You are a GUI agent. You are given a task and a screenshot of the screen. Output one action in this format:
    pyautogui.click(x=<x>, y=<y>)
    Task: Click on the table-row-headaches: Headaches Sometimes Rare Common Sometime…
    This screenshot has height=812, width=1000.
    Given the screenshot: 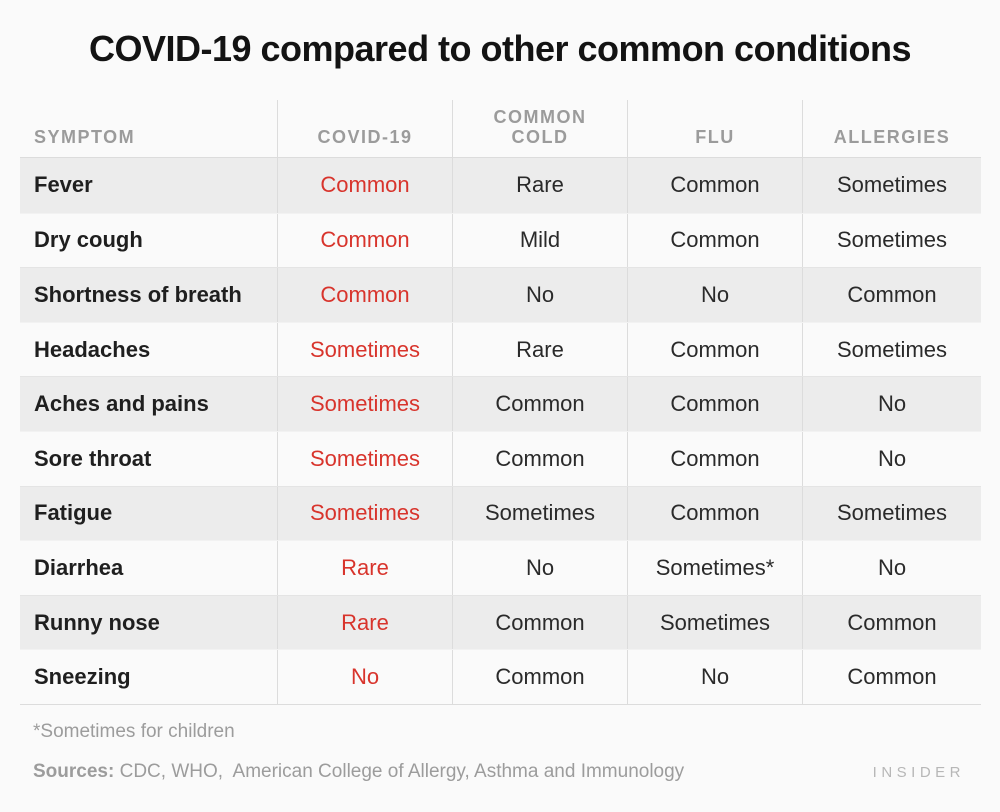 What is the action you would take?
    pyautogui.click(x=500, y=349)
    